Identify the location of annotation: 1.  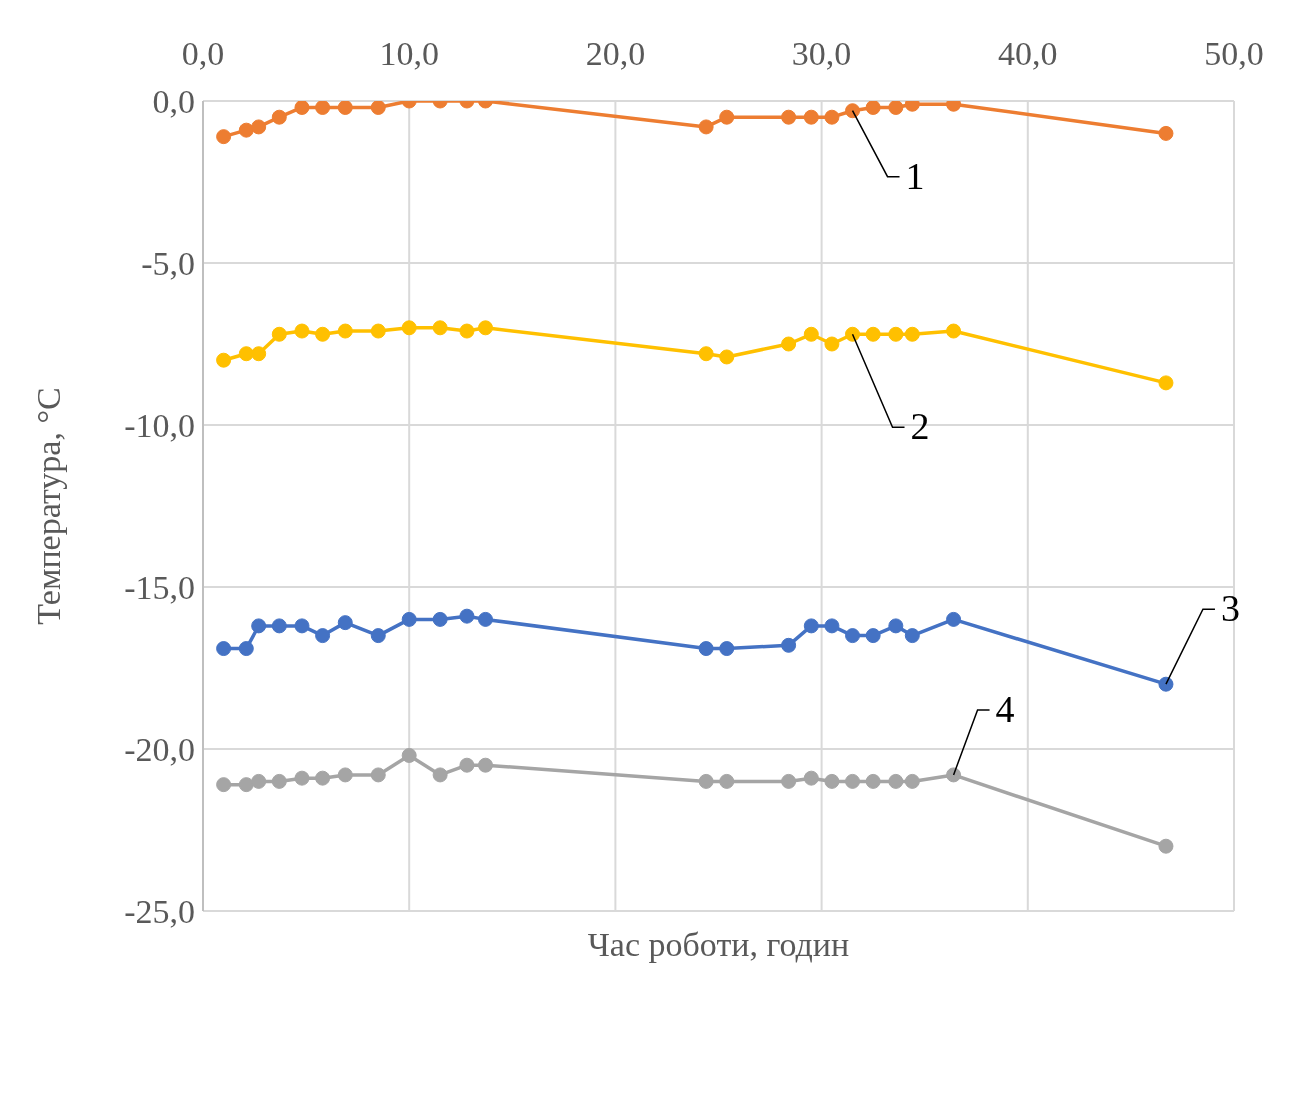
(915, 175).